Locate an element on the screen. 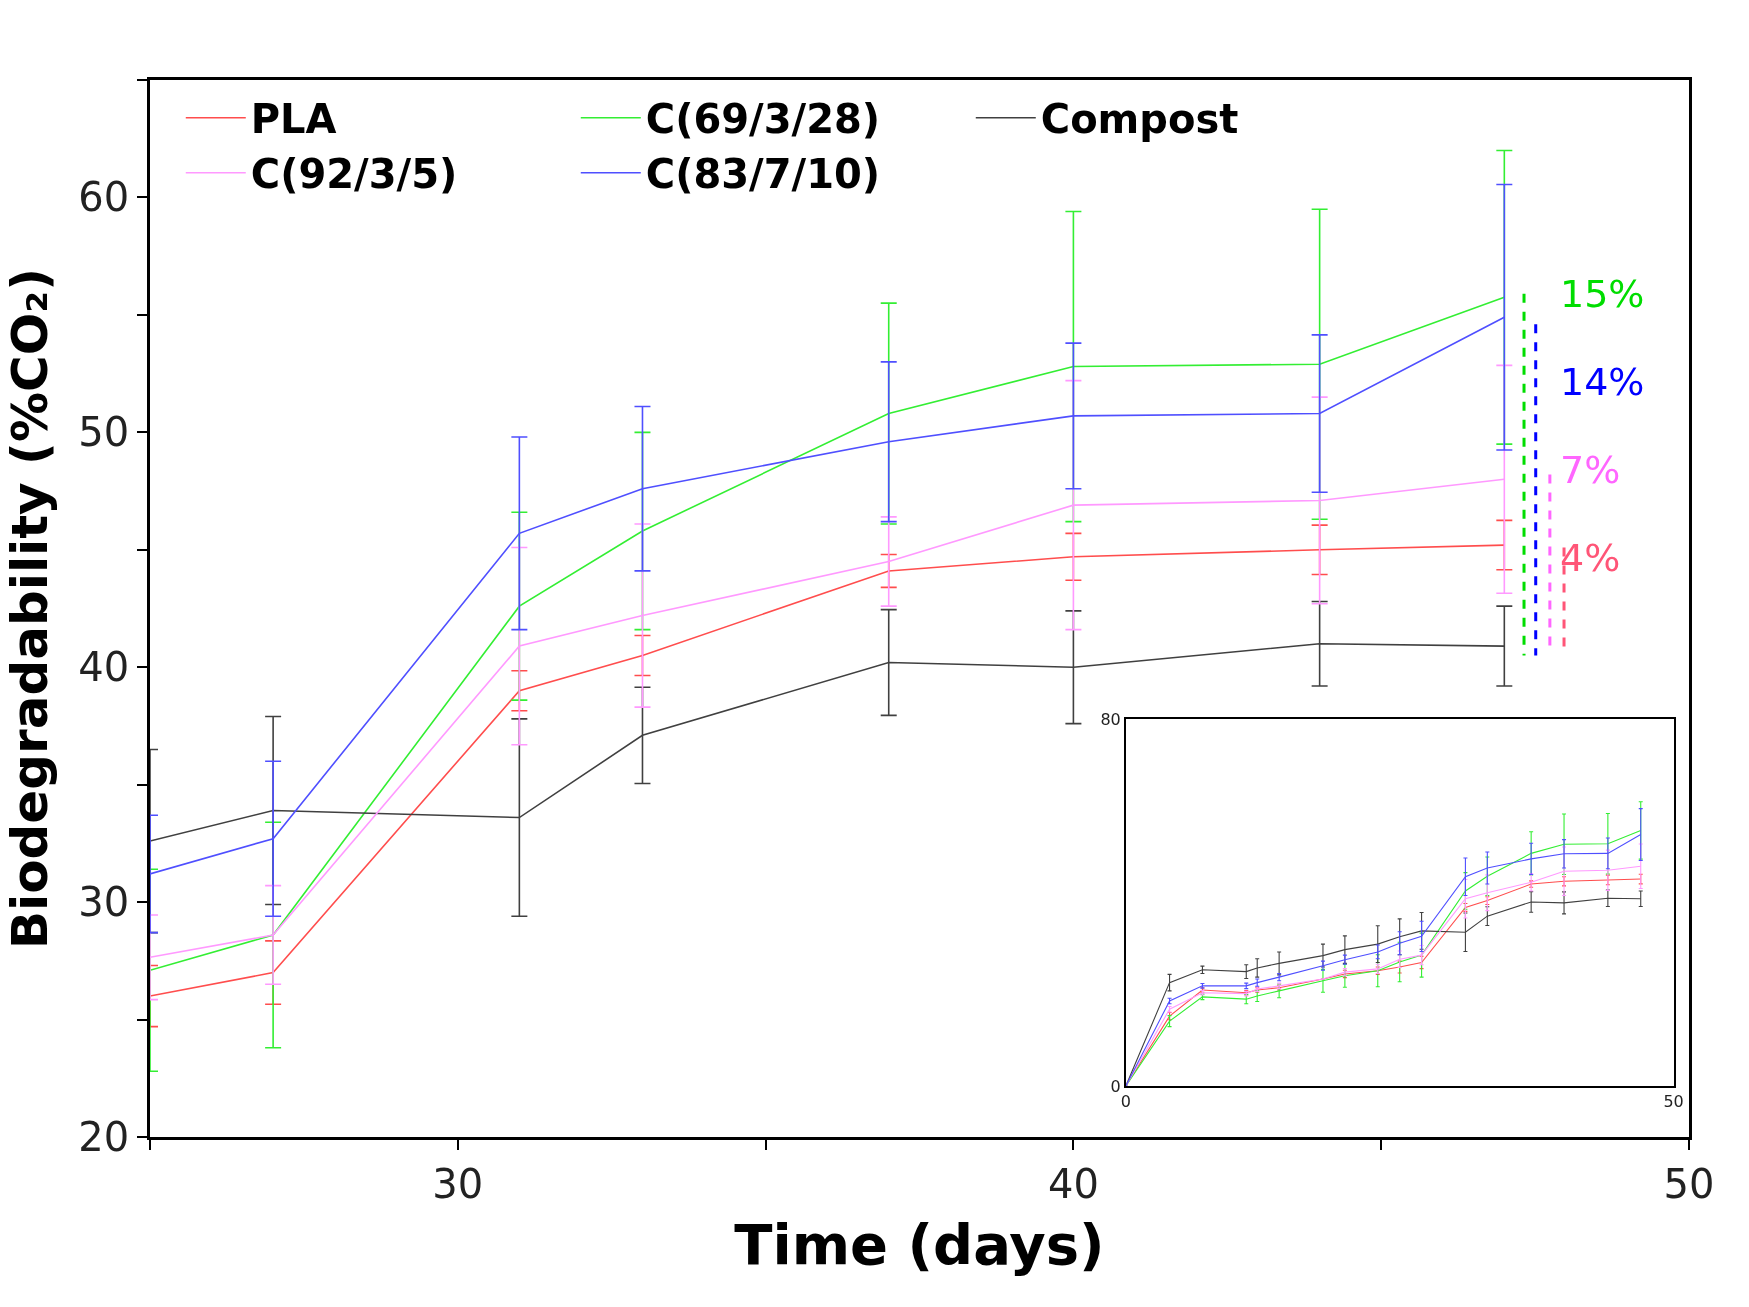 The image size is (1749, 1307). x-tick-label: 30 is located at coordinates (458, 1183).